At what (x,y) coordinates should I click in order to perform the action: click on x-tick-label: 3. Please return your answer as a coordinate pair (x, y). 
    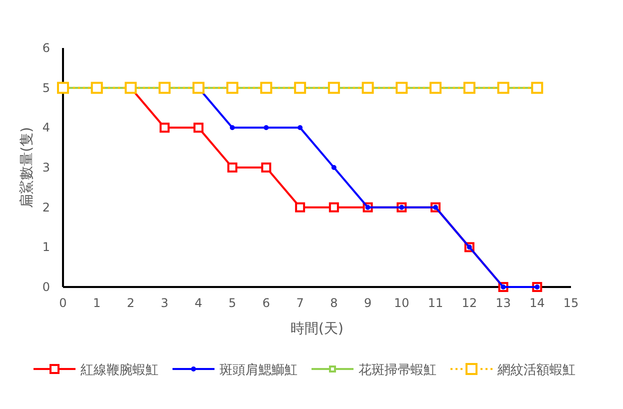
    Looking at the image, I should click on (164, 303).